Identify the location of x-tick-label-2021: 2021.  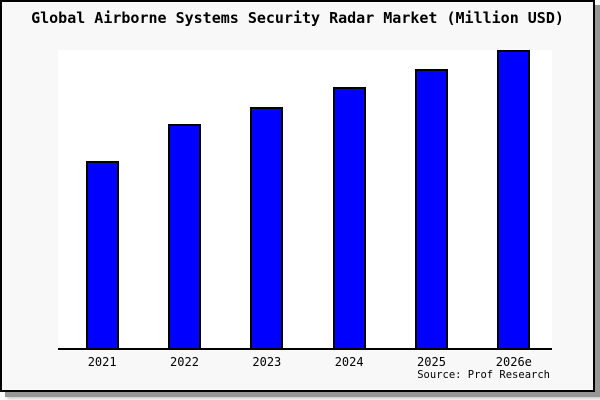
(102, 362).